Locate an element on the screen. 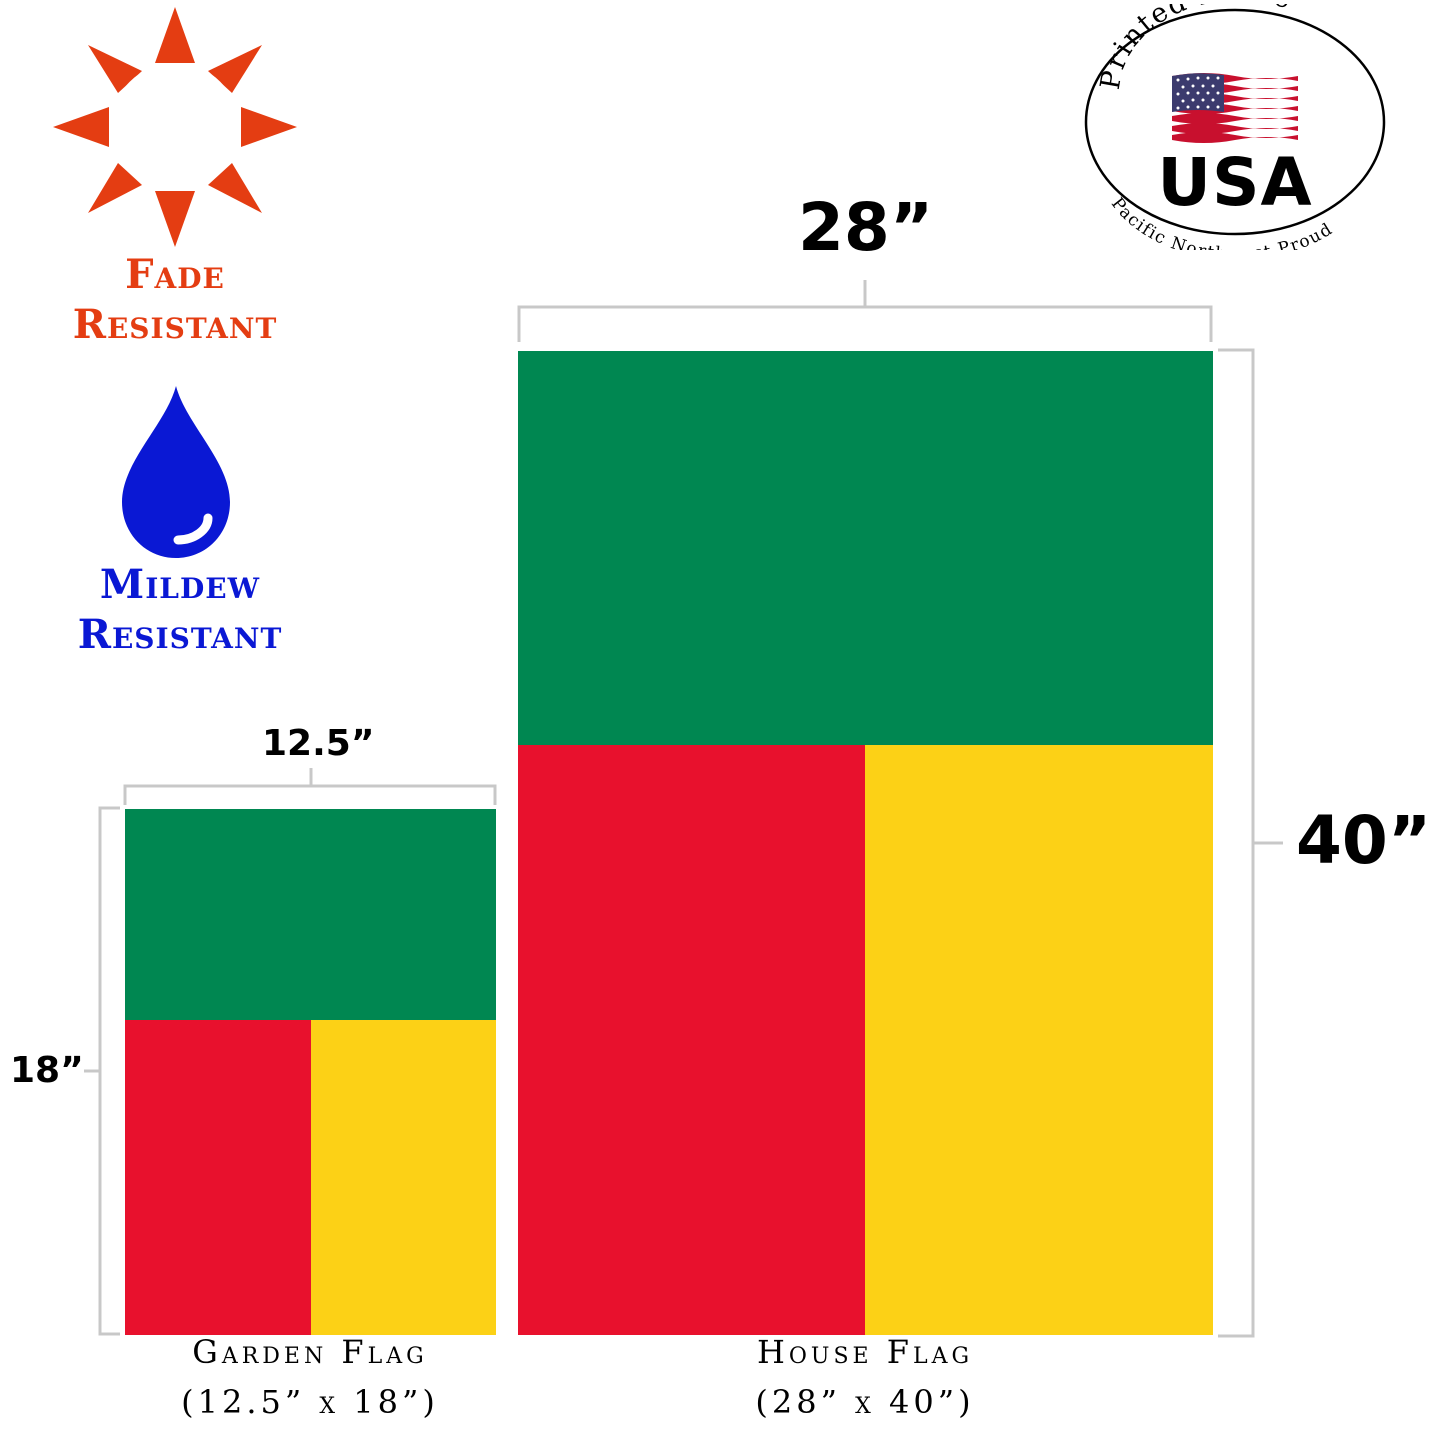 The width and height of the screenshot is (1440, 1439). seal-usa-text: USA is located at coordinates (1235, 182).